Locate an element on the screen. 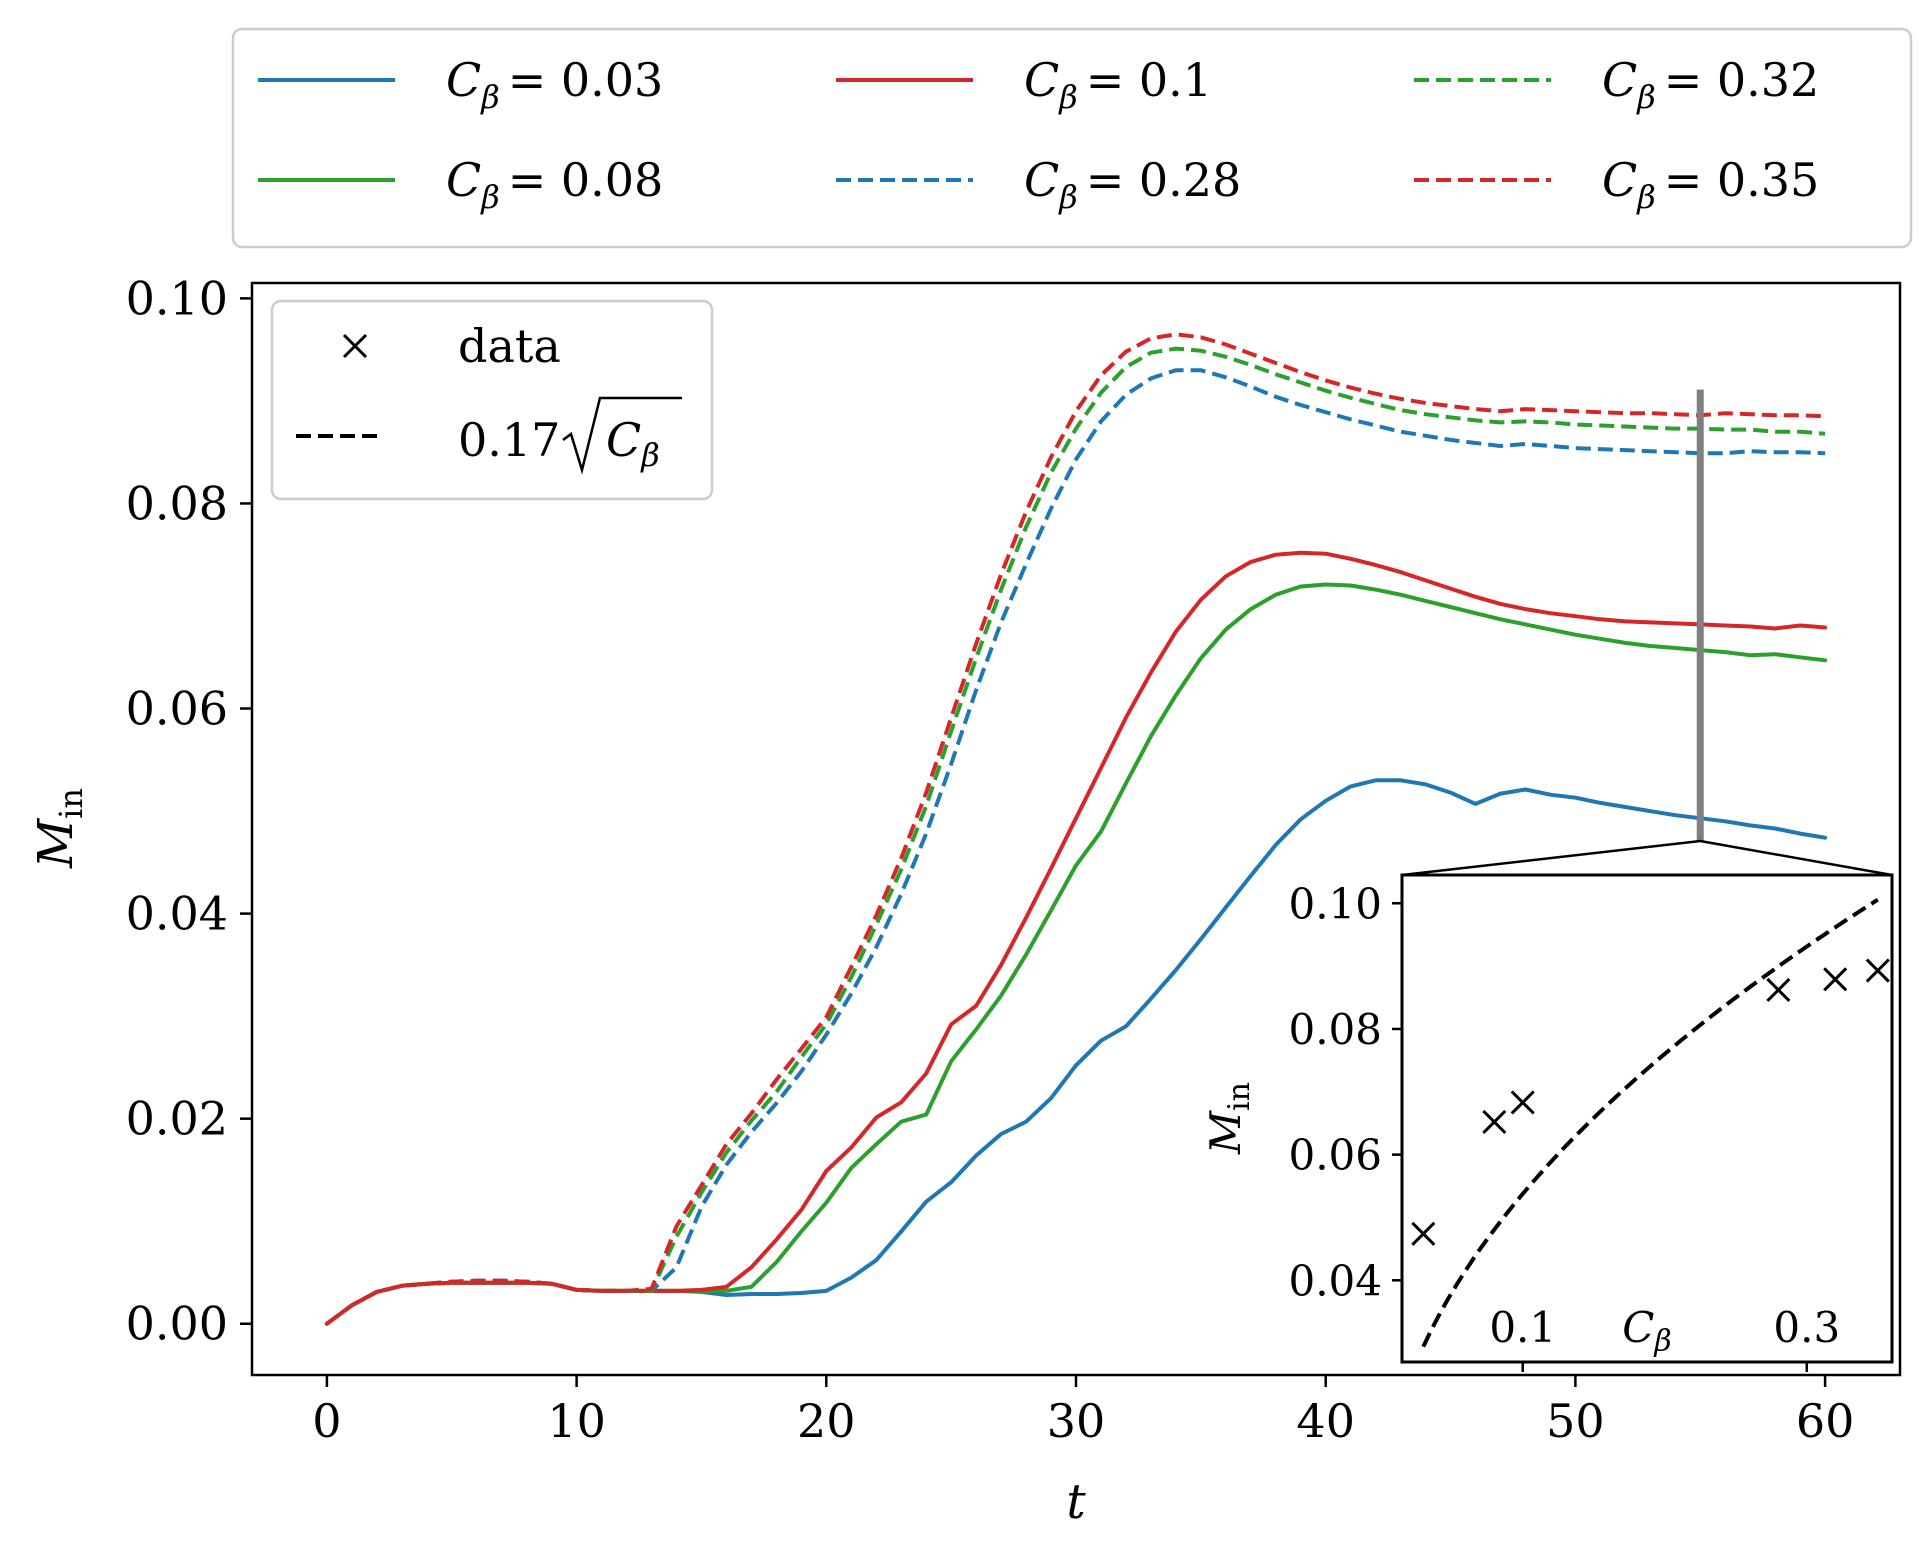 The height and width of the screenshot is (1559, 1930). zoom-connector is located at coordinates (1647, 858).